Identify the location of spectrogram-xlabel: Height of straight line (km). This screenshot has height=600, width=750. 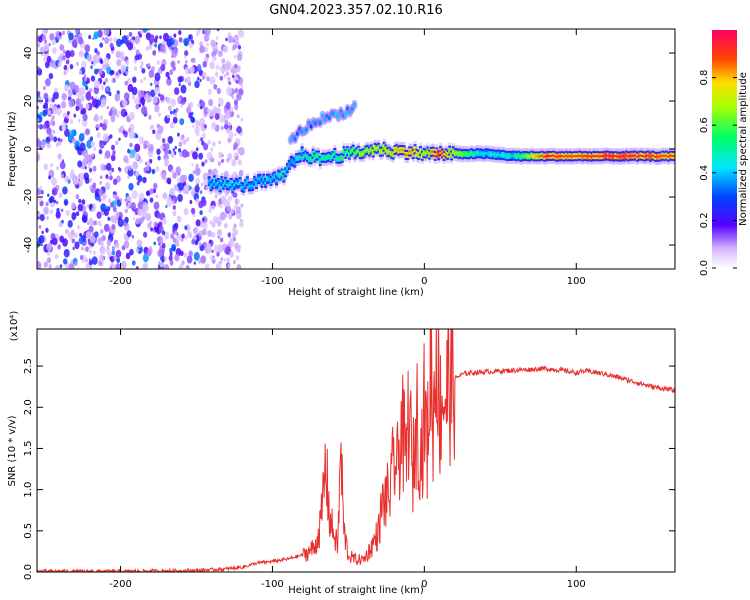
(356, 292).